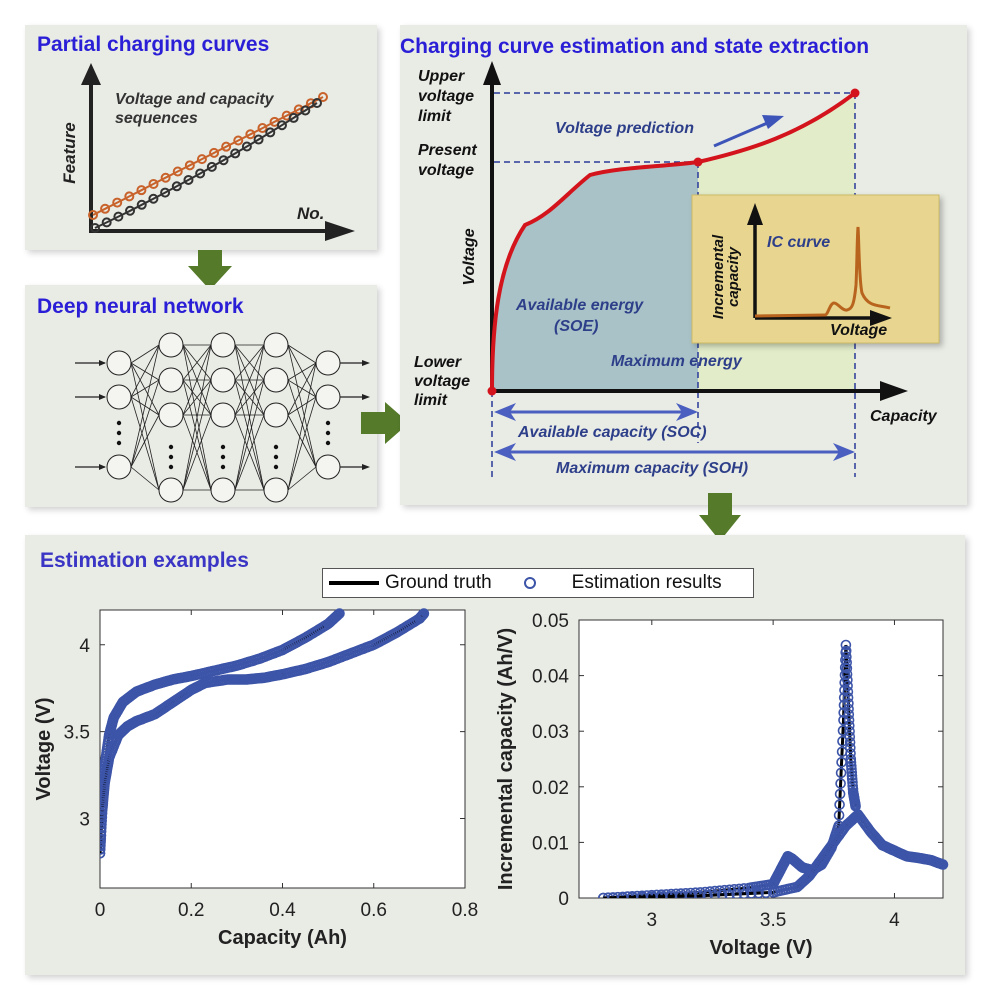  What do you see at coordinates (550, 621) in the screenshot?
I see `y-tick-label: 0.05` at bounding box center [550, 621].